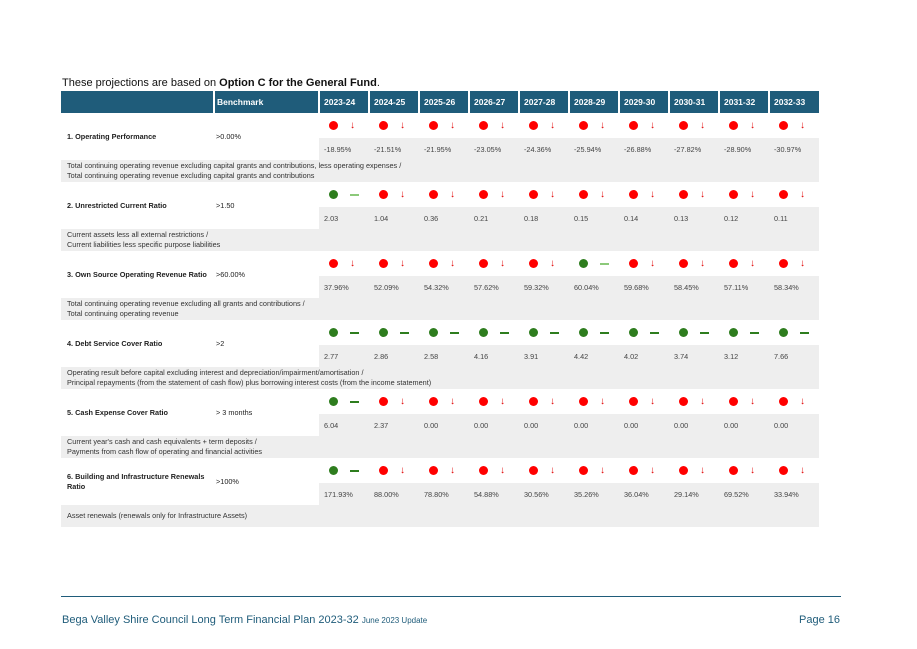  I want to click on footer-divider, so click(451, 596).